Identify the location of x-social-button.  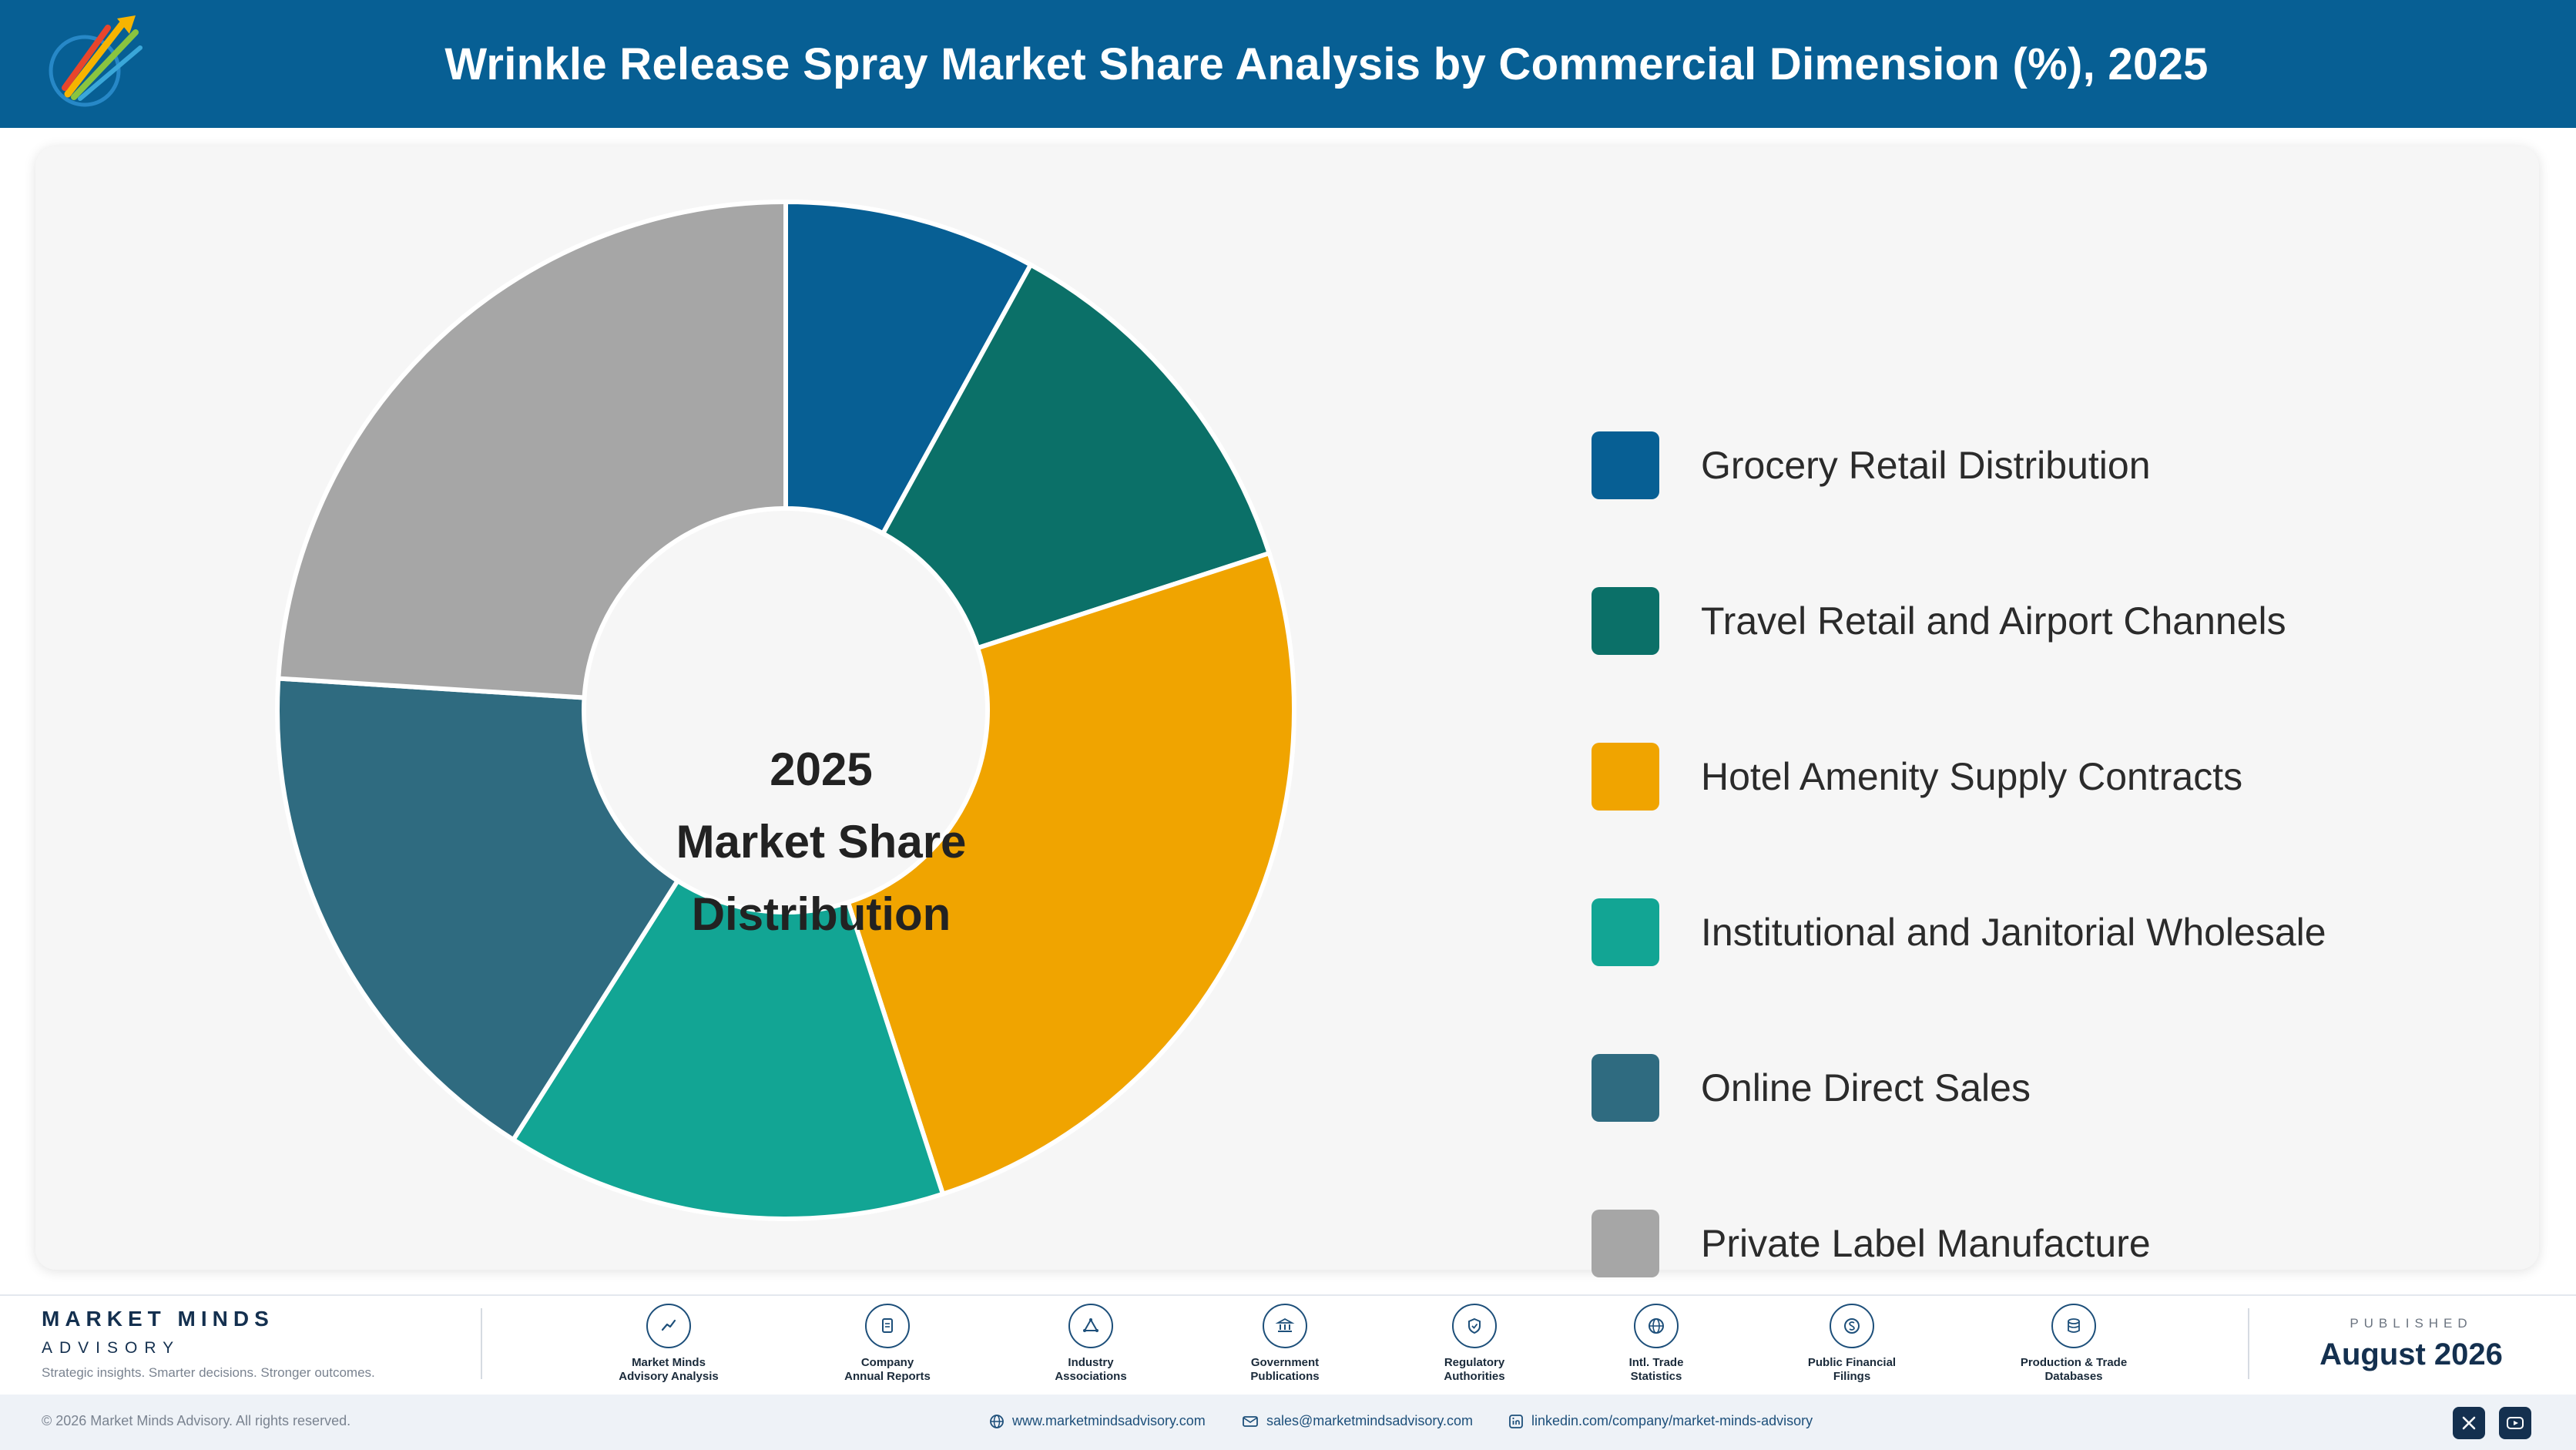
(2469, 1423).